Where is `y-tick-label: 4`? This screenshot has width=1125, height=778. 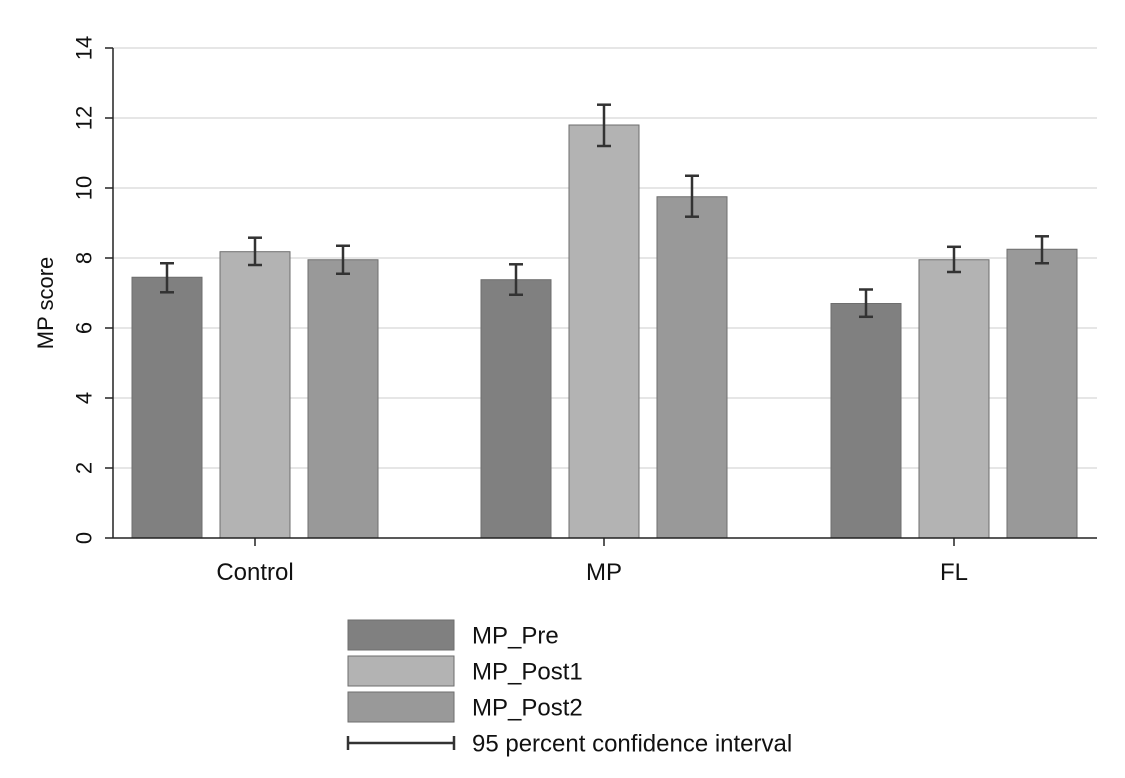
y-tick-label: 4 is located at coordinates (84, 398).